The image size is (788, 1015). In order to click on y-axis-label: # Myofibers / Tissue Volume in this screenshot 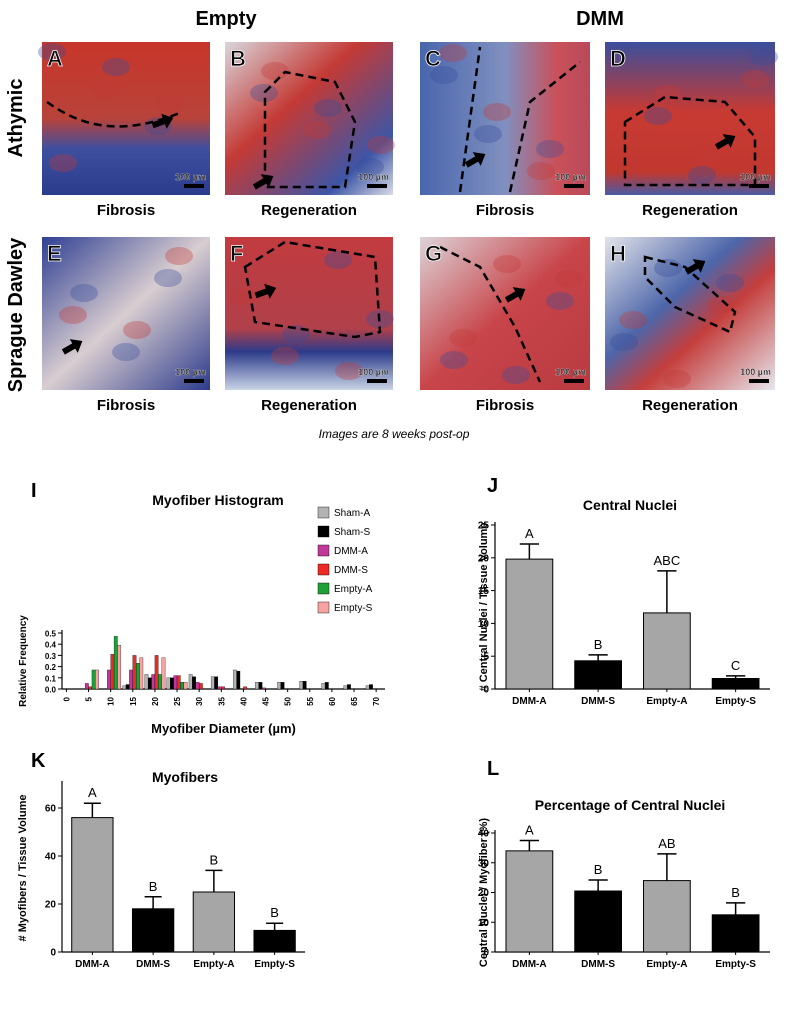, I will do `click(23, 868)`.